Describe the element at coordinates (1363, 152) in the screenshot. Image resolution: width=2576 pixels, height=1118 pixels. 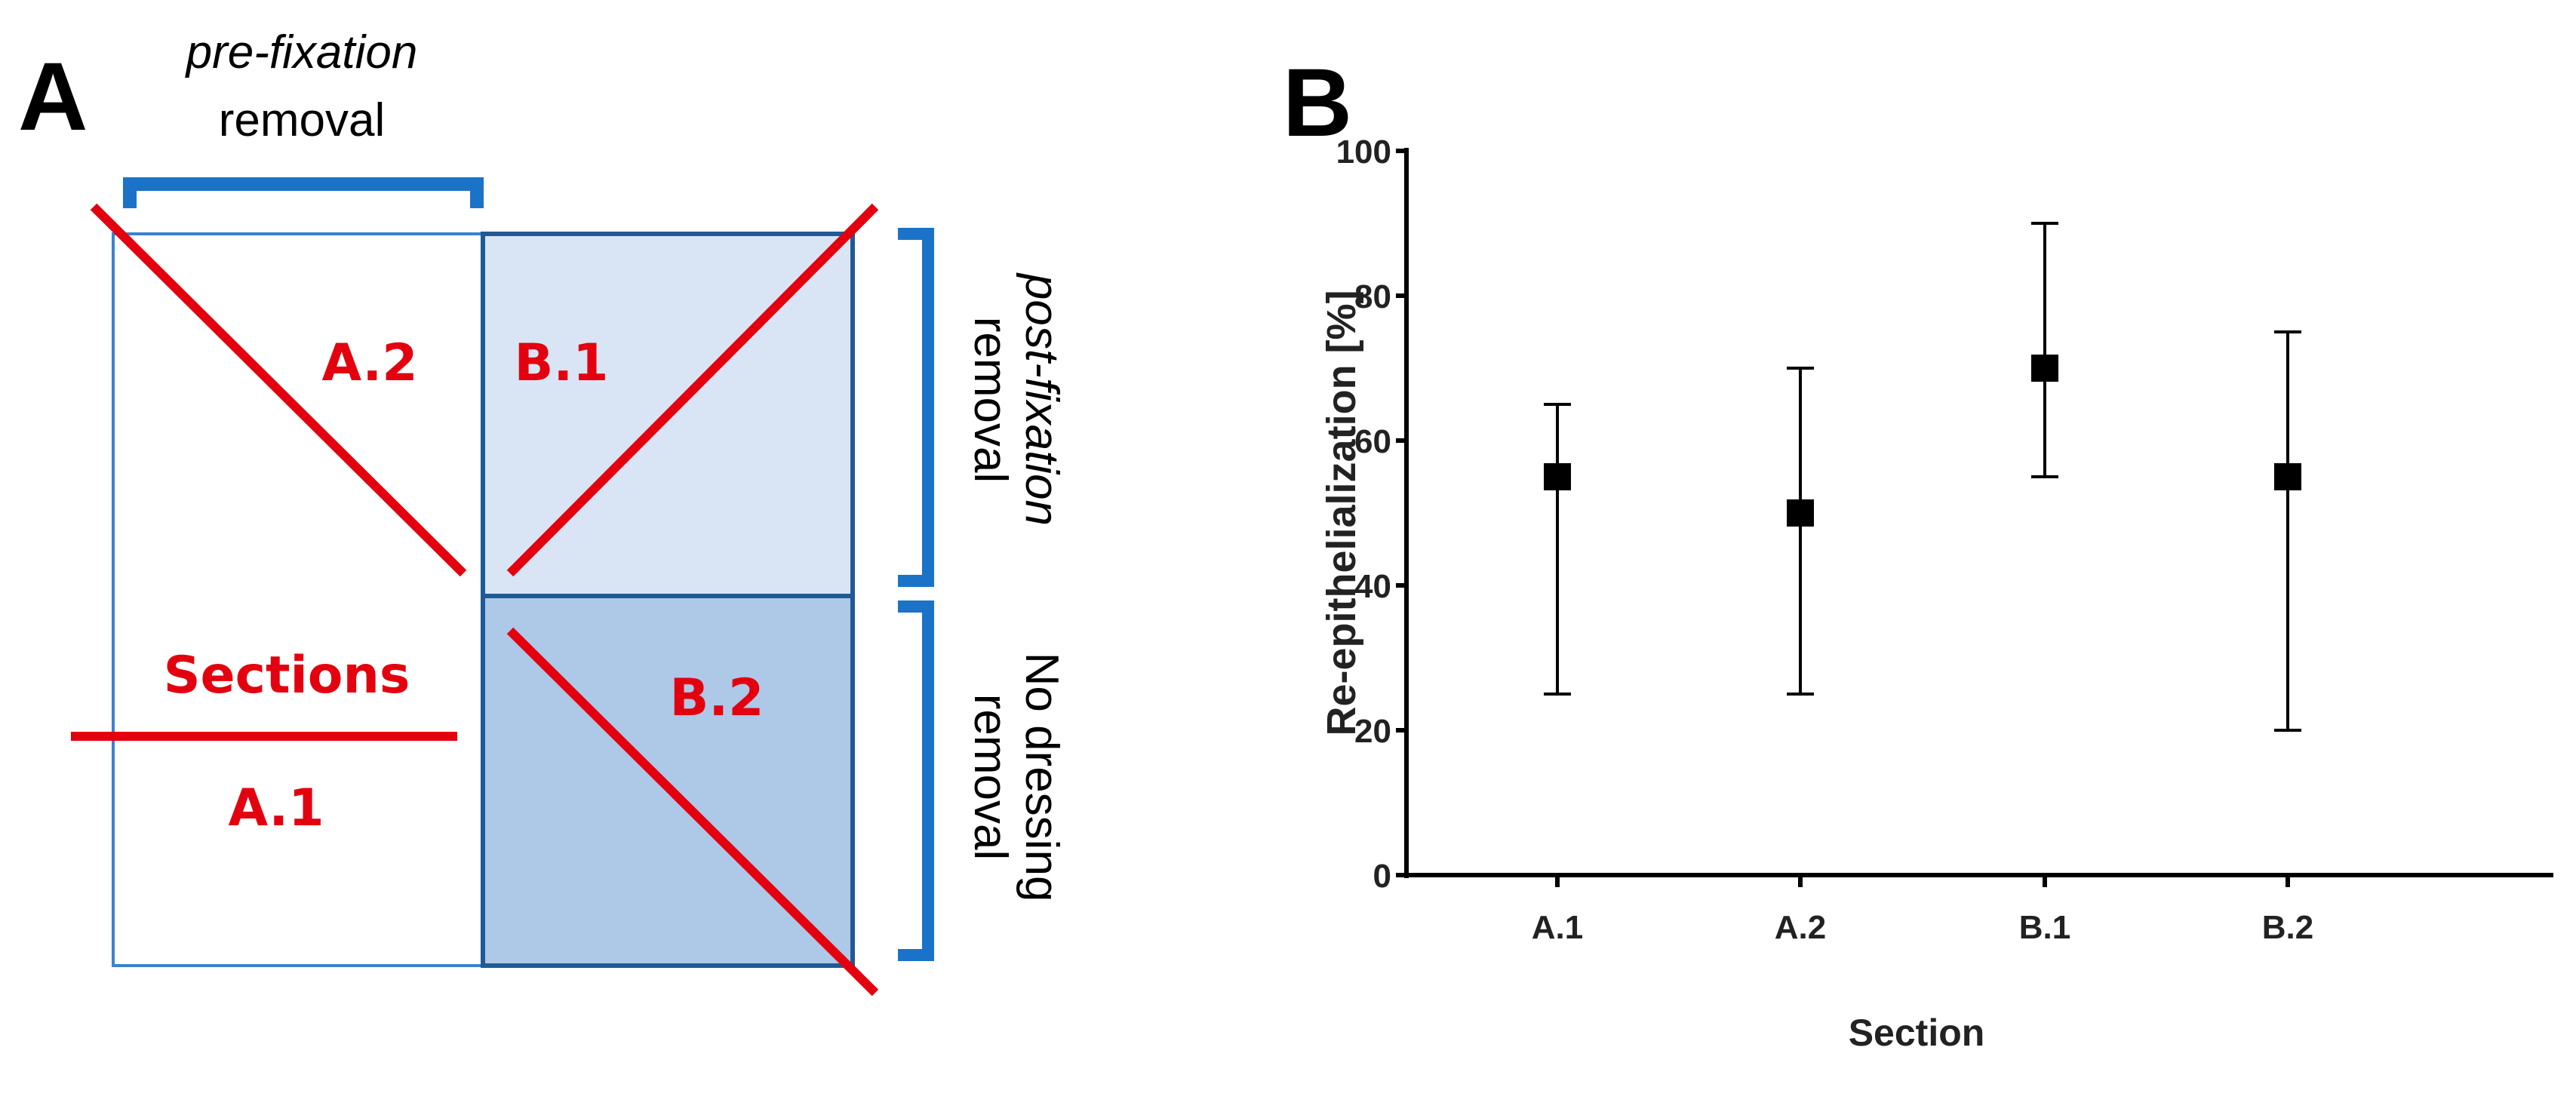
I see `y-tick-label: 100` at that location.